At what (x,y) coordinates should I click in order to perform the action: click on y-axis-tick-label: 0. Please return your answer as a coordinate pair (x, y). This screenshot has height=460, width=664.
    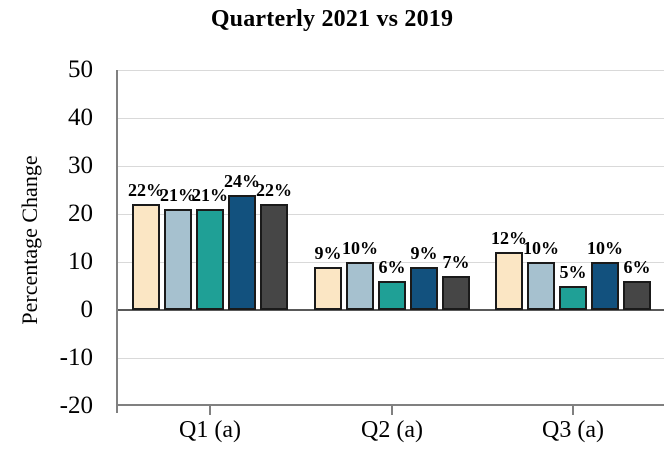
    Looking at the image, I should click on (87, 309).